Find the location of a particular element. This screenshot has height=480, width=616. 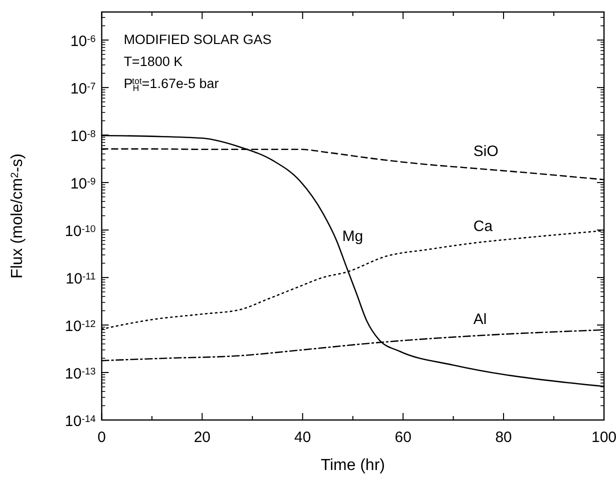

y-tick-label: 10$^{-11}$ is located at coordinates (81, 279).